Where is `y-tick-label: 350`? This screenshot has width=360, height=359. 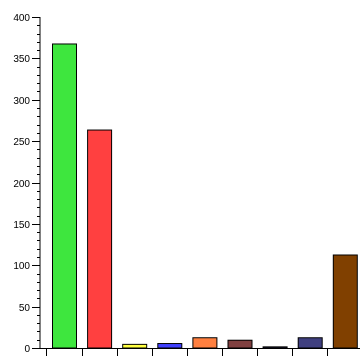 y-tick-label: 350 is located at coordinates (21, 59).